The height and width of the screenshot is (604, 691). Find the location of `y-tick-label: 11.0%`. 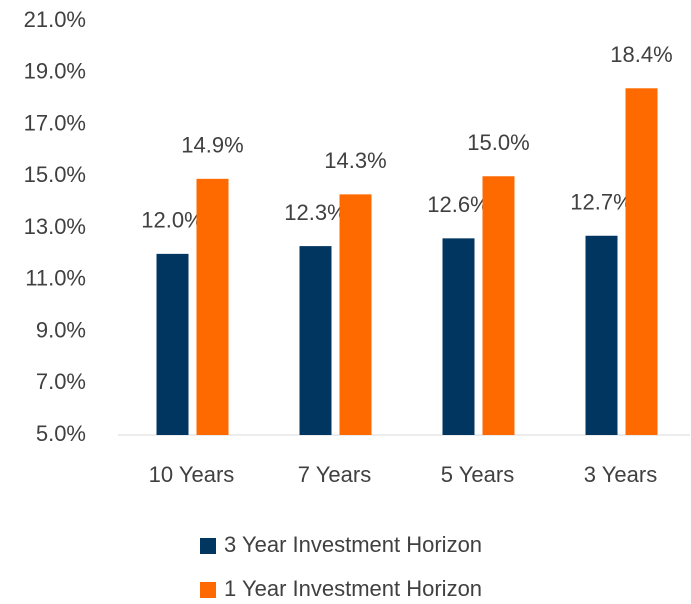

y-tick-label: 11.0% is located at coordinates (55, 278).